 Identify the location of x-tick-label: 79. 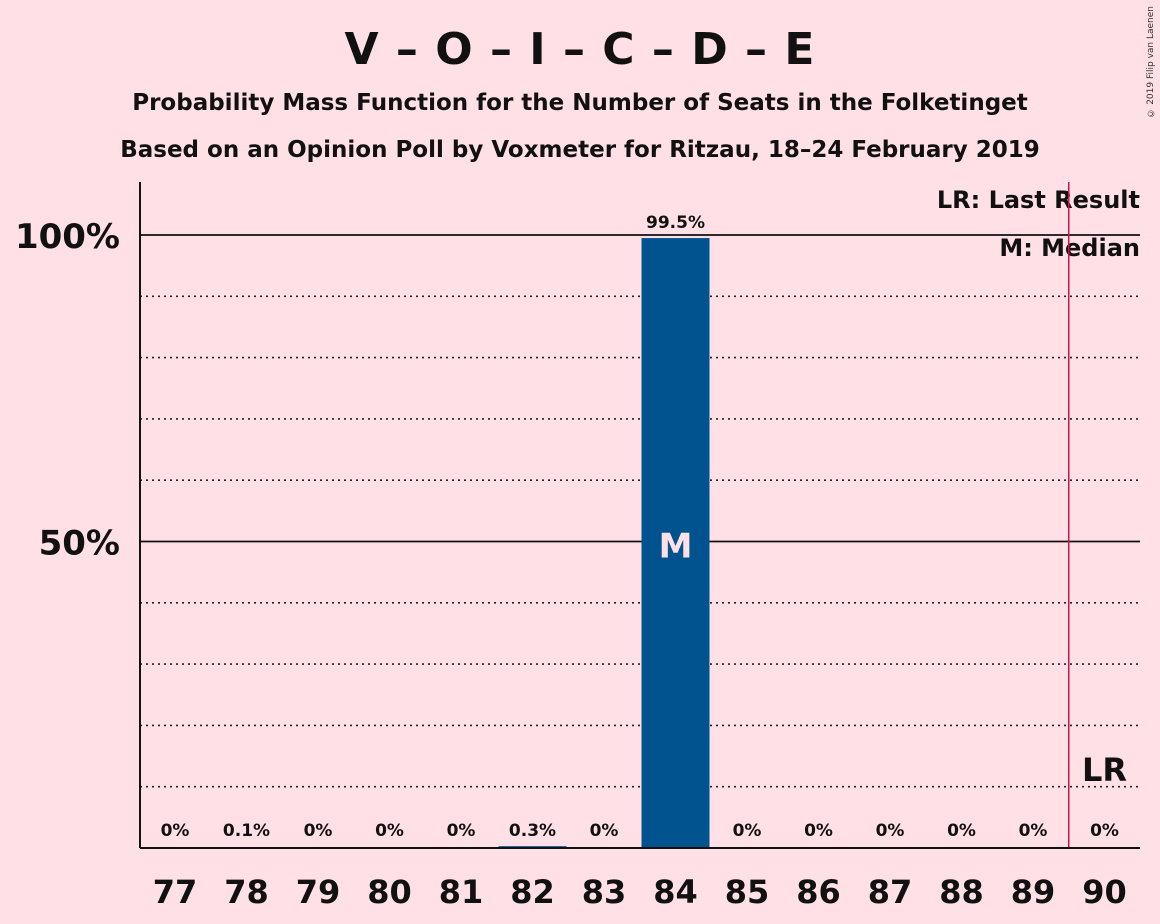
(318, 892).